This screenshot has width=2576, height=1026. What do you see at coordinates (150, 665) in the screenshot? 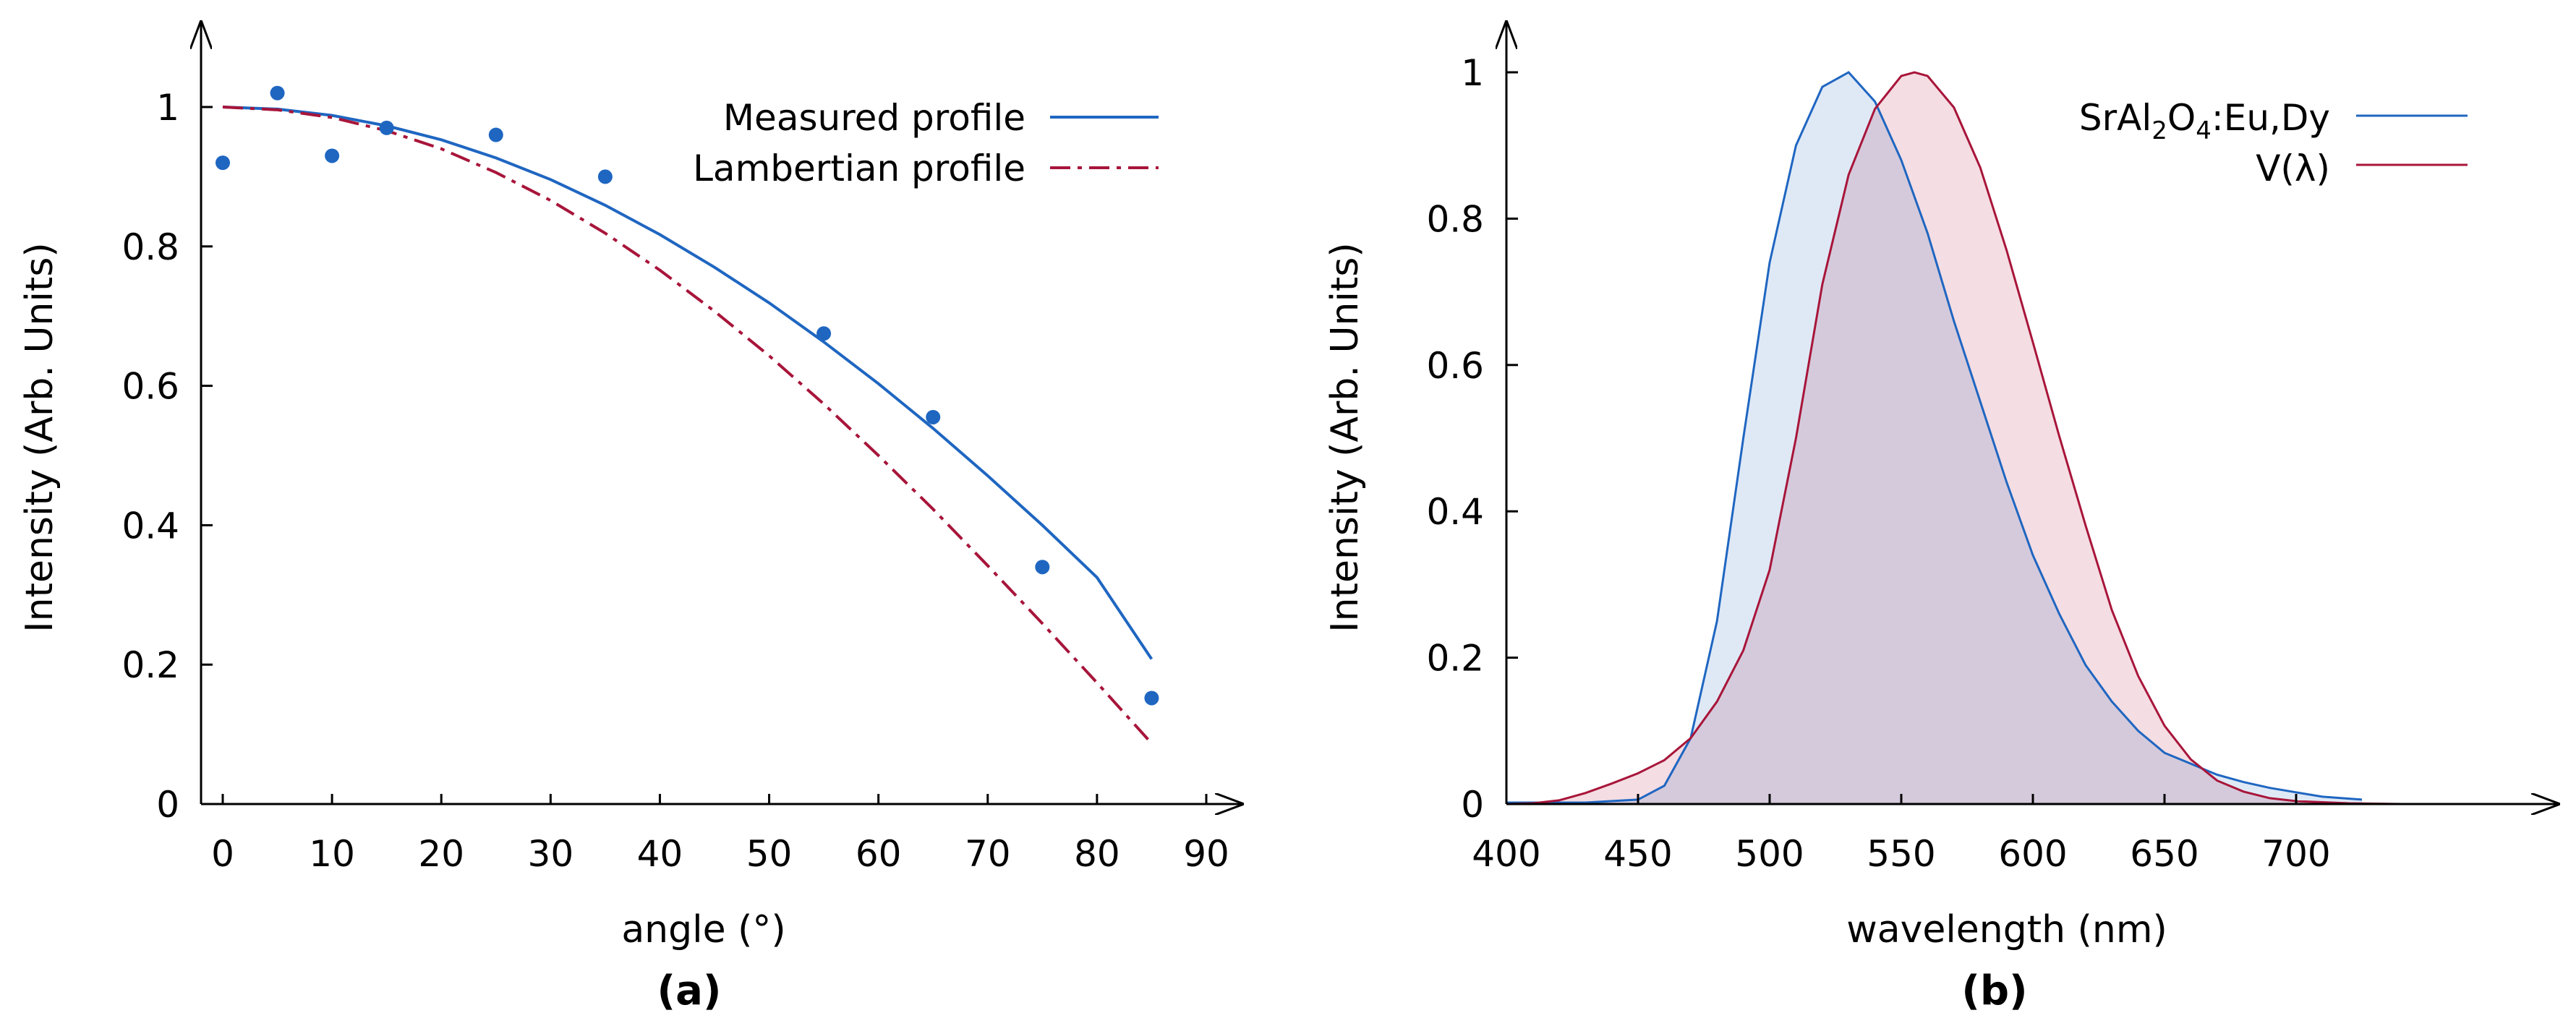
I see `panel-a-y-tick-label: 0.2` at bounding box center [150, 665].